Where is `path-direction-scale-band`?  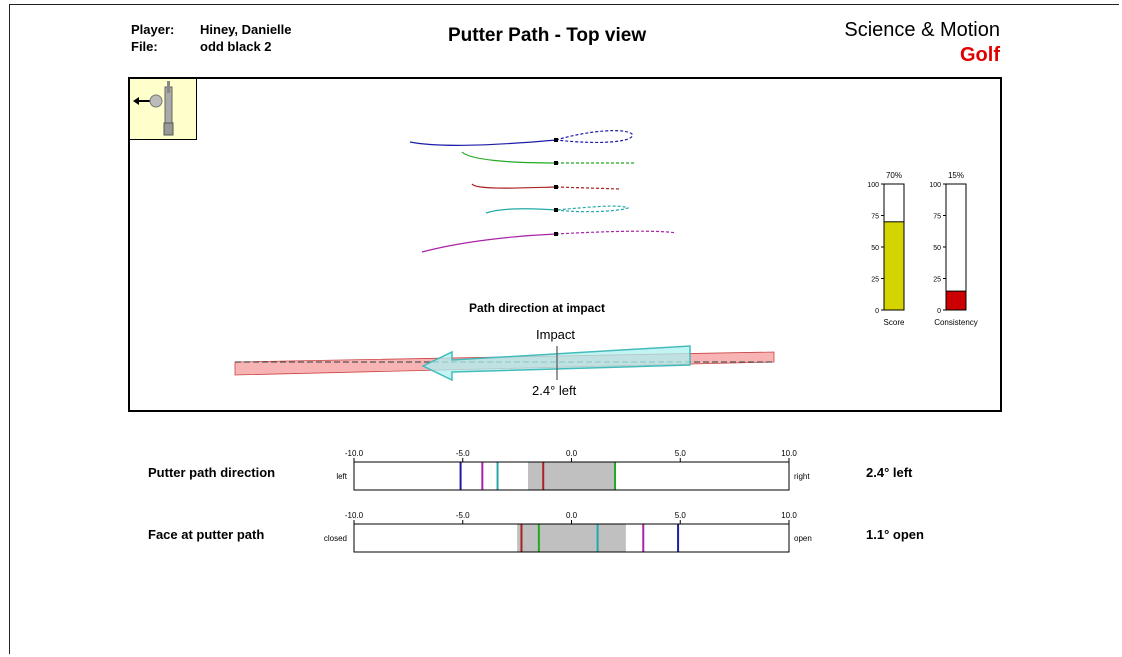
path-direction-scale-band is located at coordinates (571, 476).